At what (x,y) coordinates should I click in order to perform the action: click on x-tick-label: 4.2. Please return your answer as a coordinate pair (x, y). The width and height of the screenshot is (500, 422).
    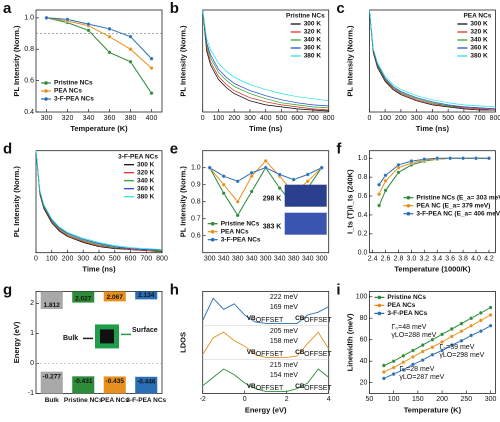
    Looking at the image, I should click on (489, 259).